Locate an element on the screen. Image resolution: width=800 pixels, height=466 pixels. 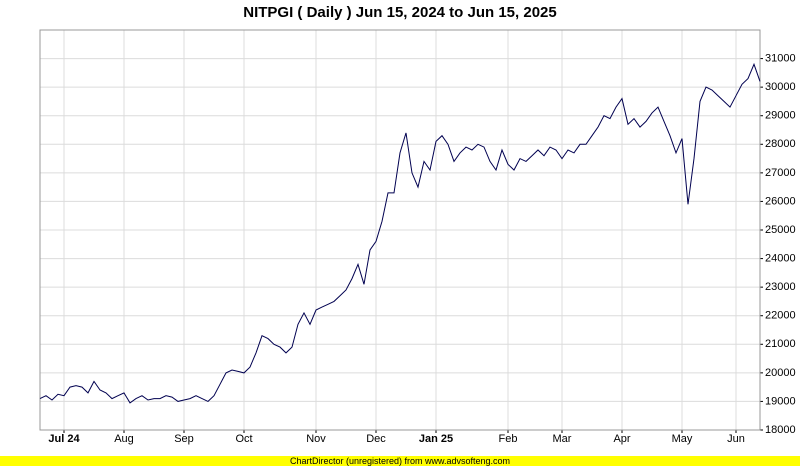
x-tick-label: Nov is located at coordinates (316, 439).